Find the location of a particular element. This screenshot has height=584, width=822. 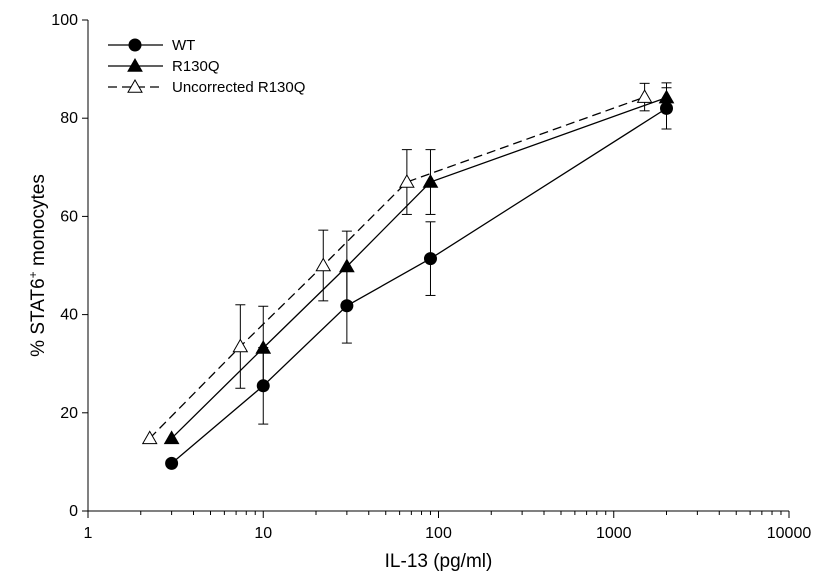

y-axis-title-superscript: + is located at coordinates (33, 274).